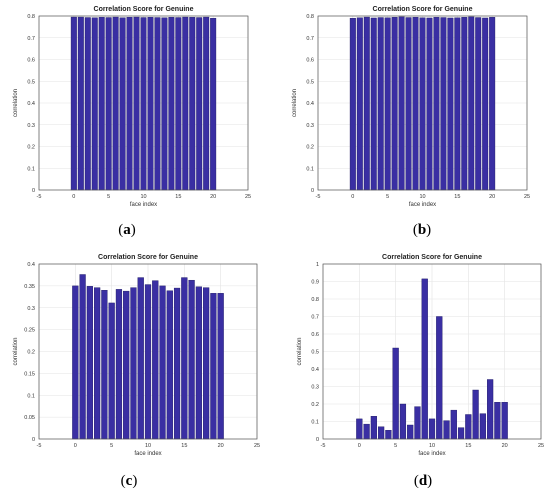 The image size is (550, 490). Describe the element at coordinates (422, 230) in the screenshot. I see `panel-label: (b)` at that location.